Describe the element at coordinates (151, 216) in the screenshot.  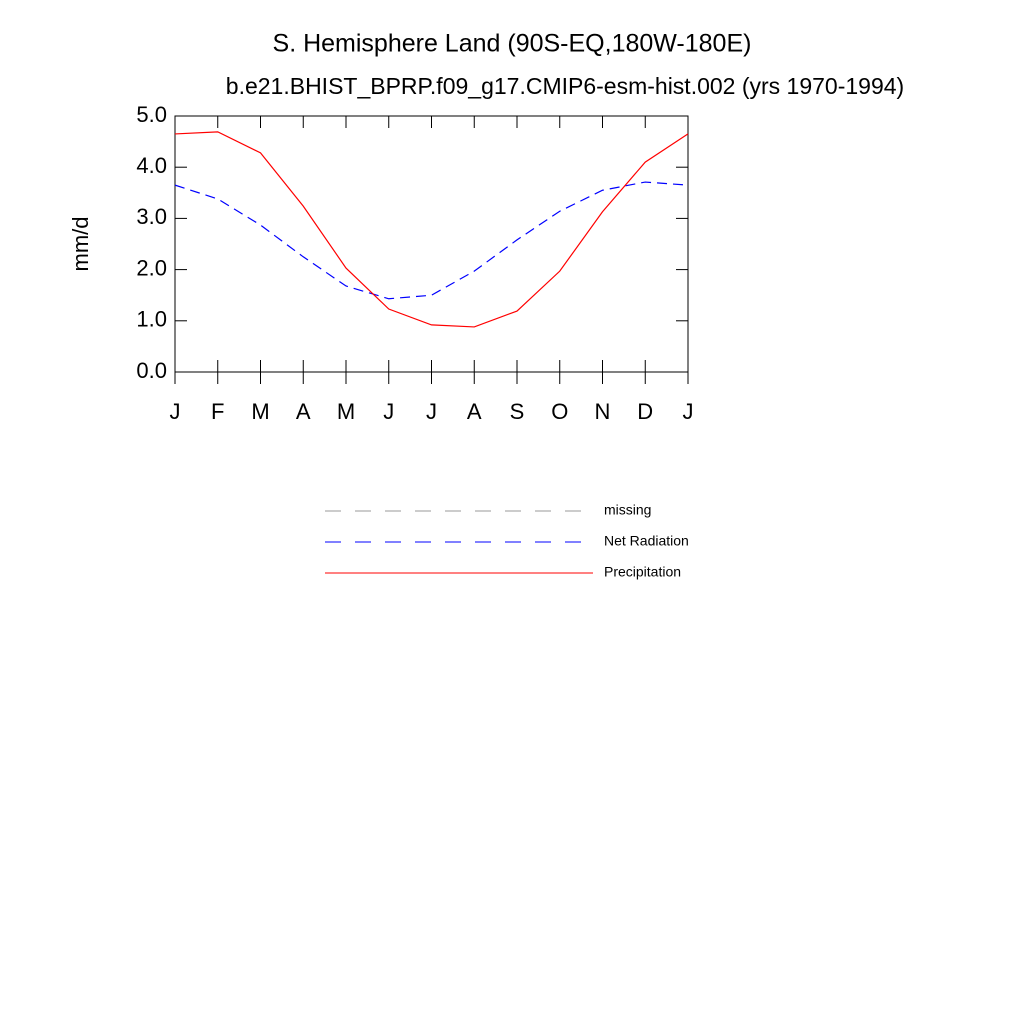
I see `y-tick-label: 3.0` at that location.